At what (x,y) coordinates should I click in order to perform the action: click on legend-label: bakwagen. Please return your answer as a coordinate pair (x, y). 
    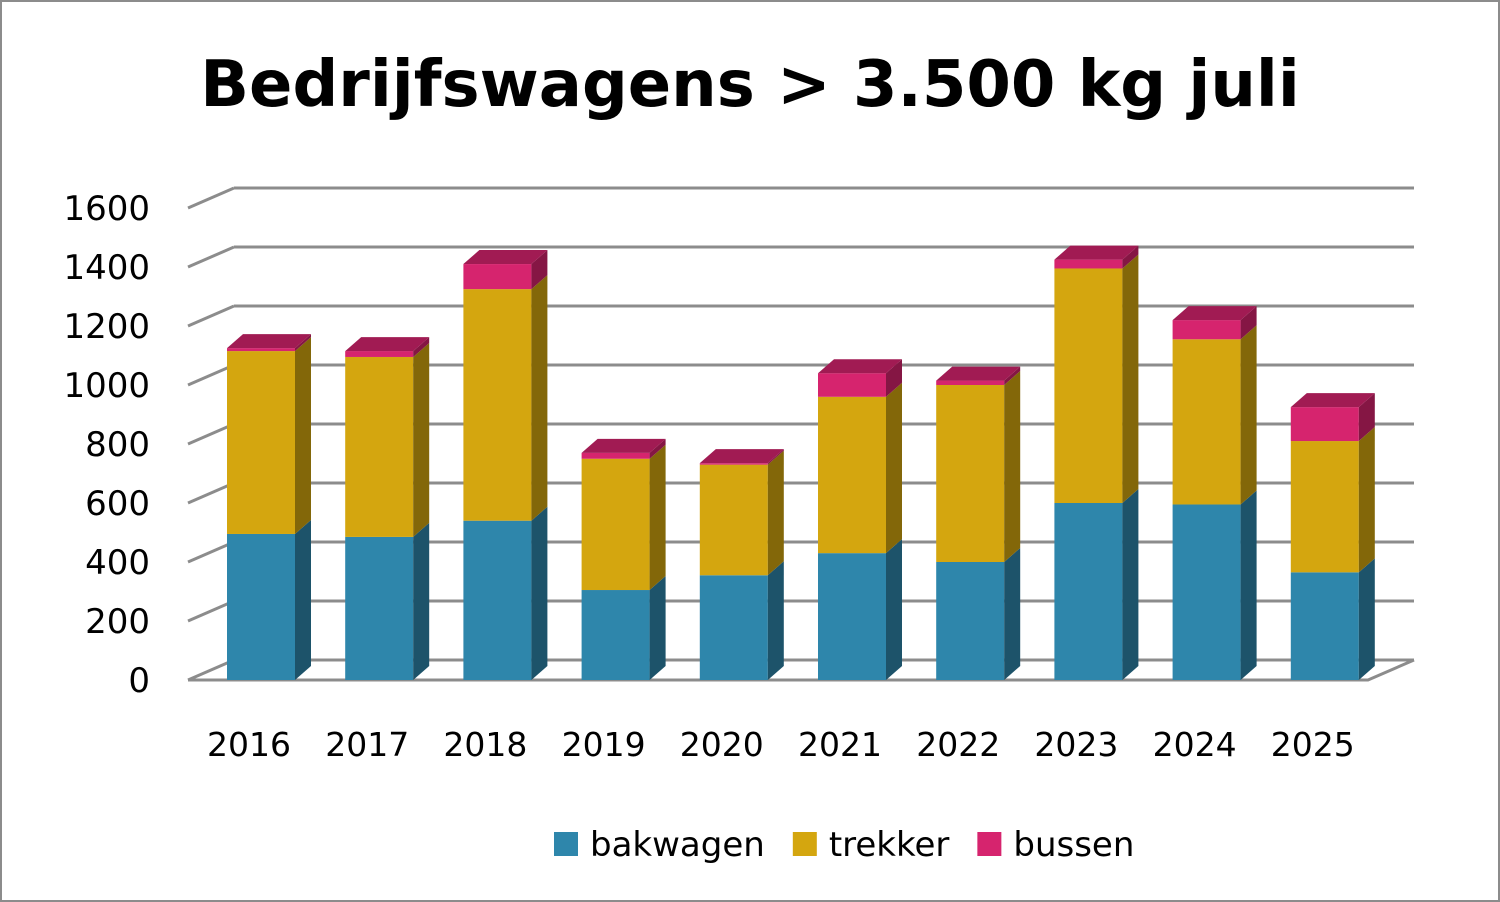
    Looking at the image, I should click on (677, 845).